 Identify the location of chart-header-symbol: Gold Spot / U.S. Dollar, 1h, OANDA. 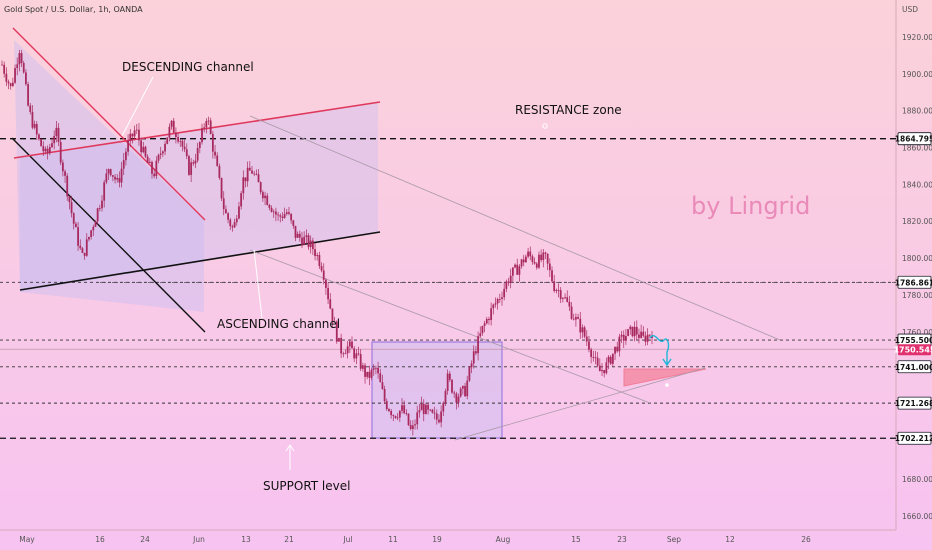
(73, 9).